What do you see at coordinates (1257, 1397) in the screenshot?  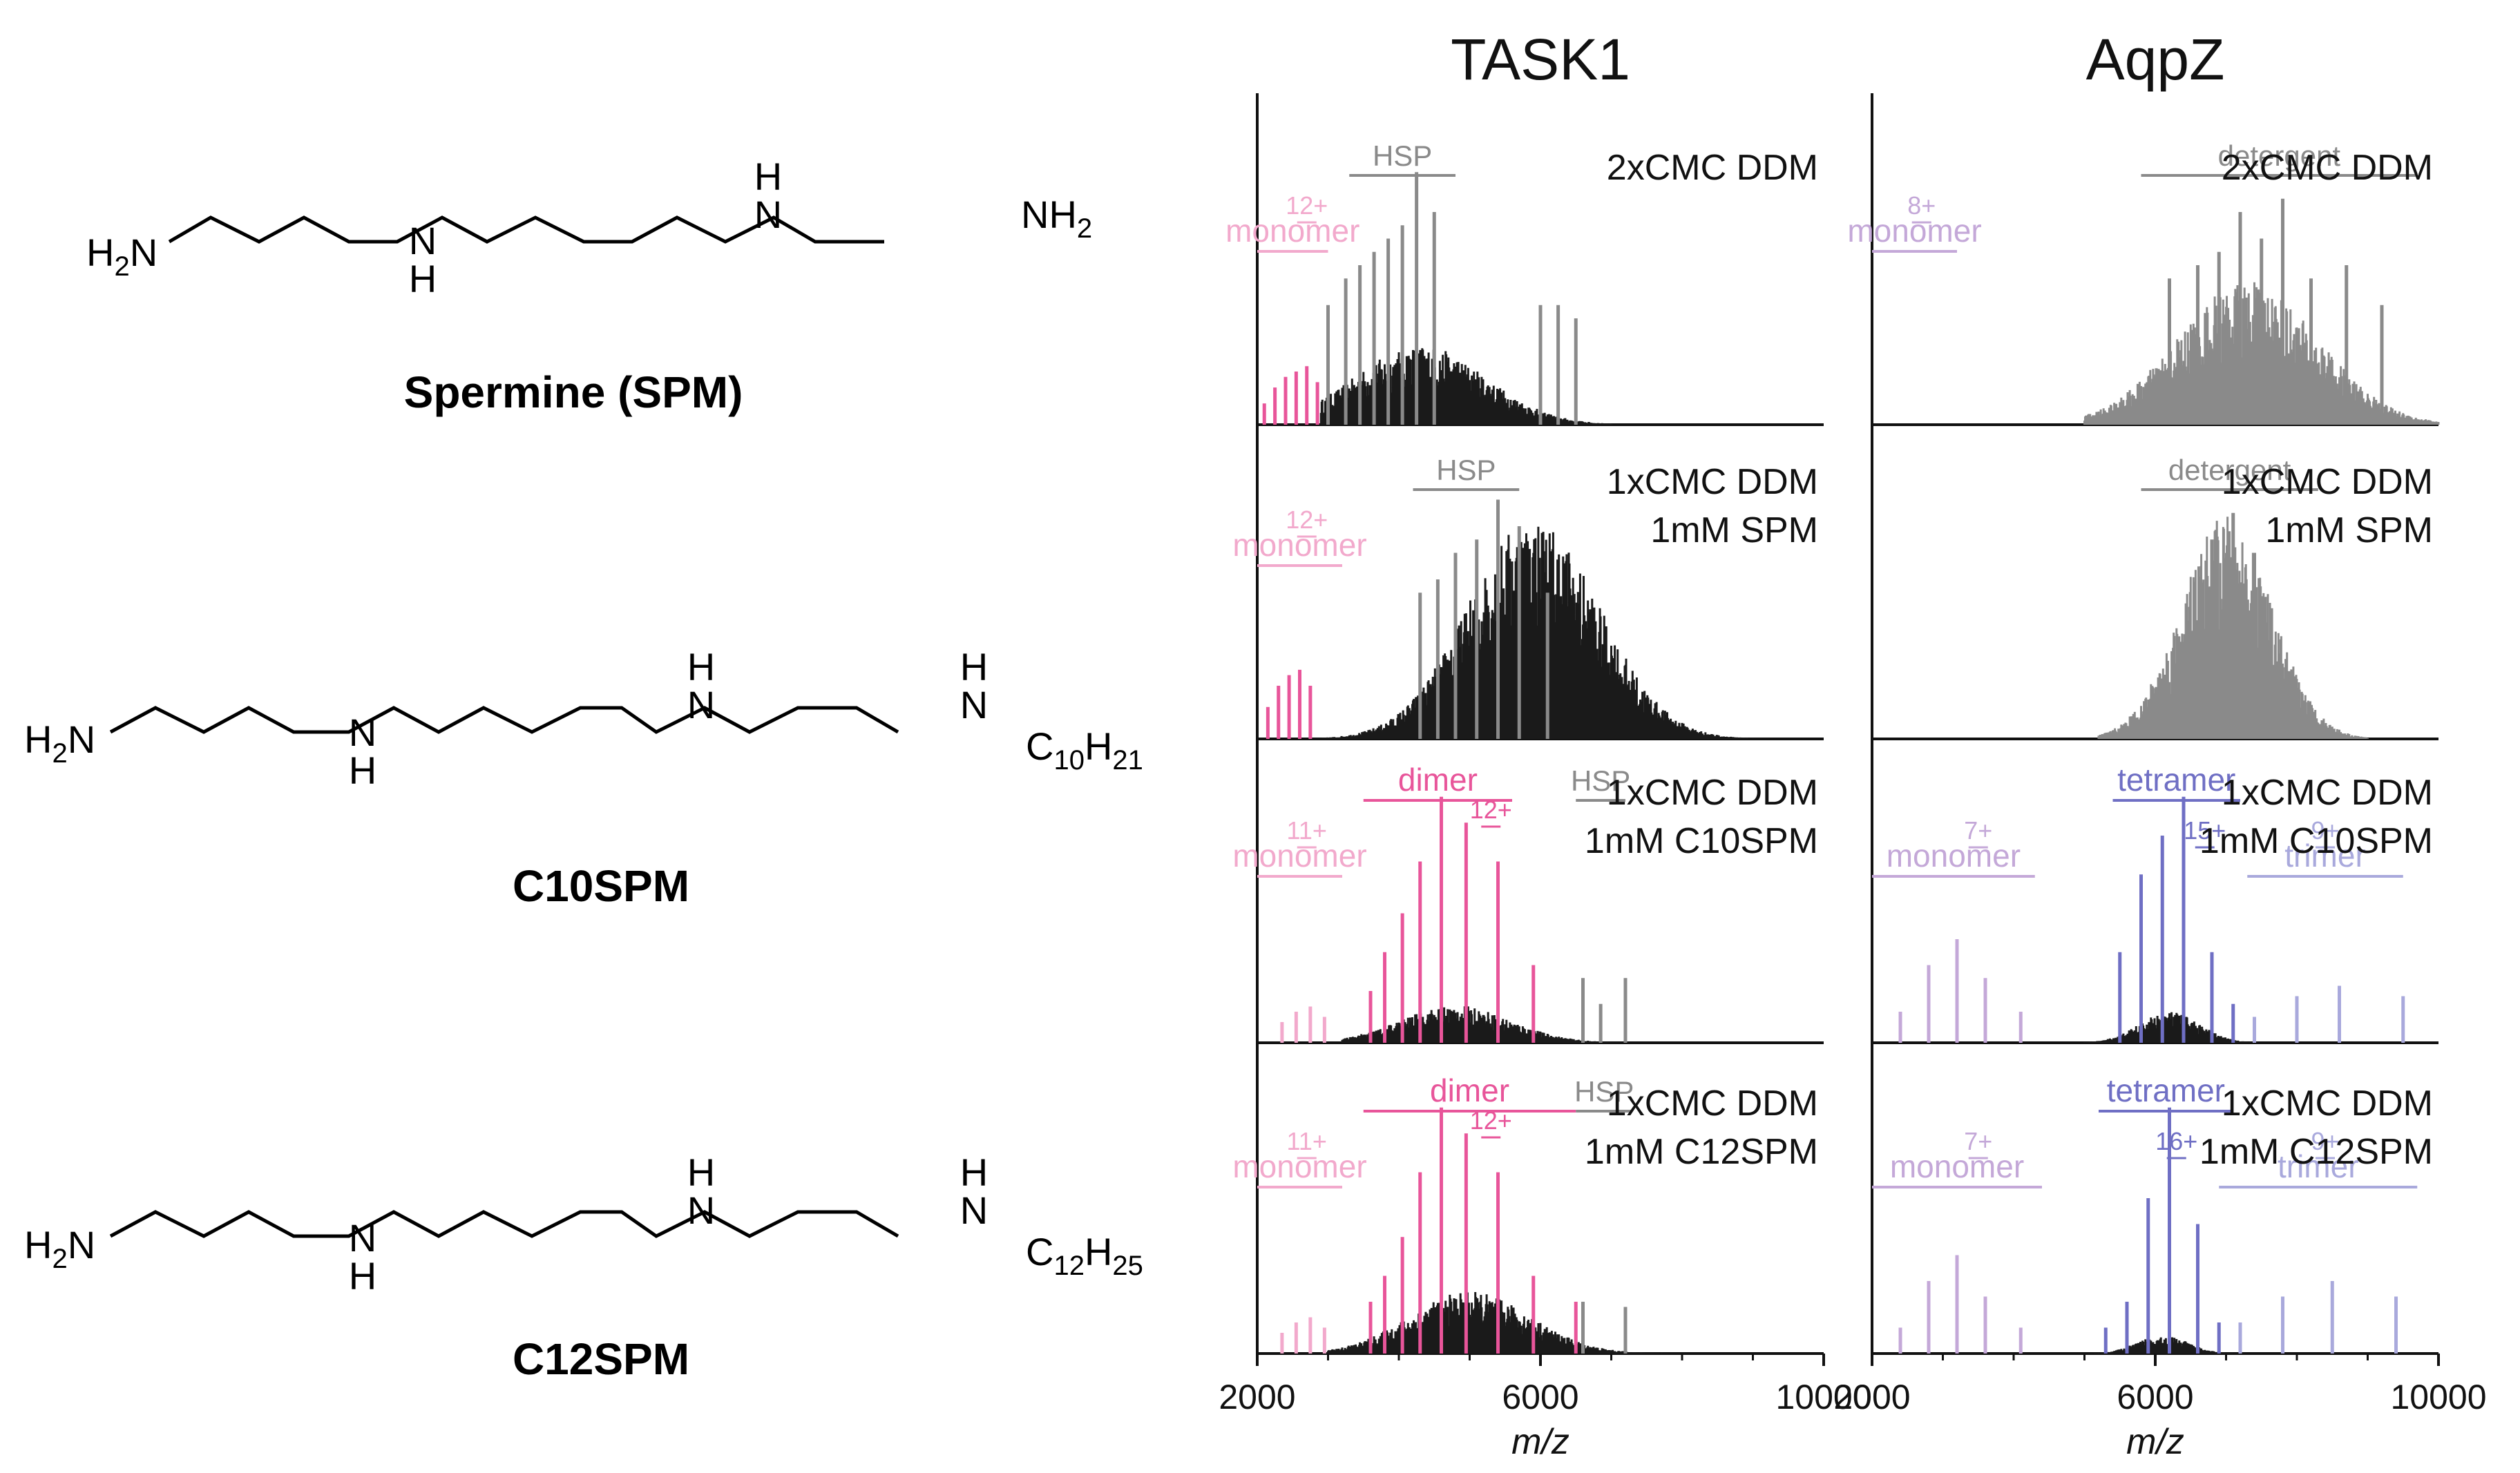 I see `x-tick-label: 2000` at bounding box center [1257, 1397].